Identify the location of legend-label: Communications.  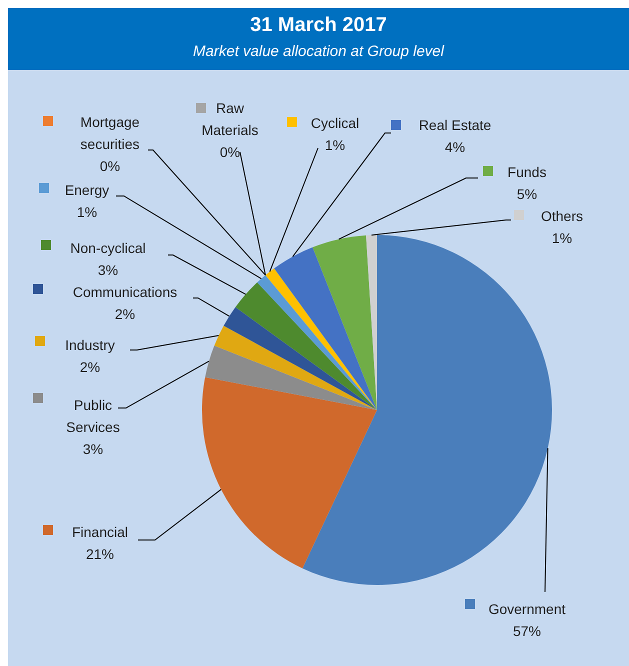
(125, 292).